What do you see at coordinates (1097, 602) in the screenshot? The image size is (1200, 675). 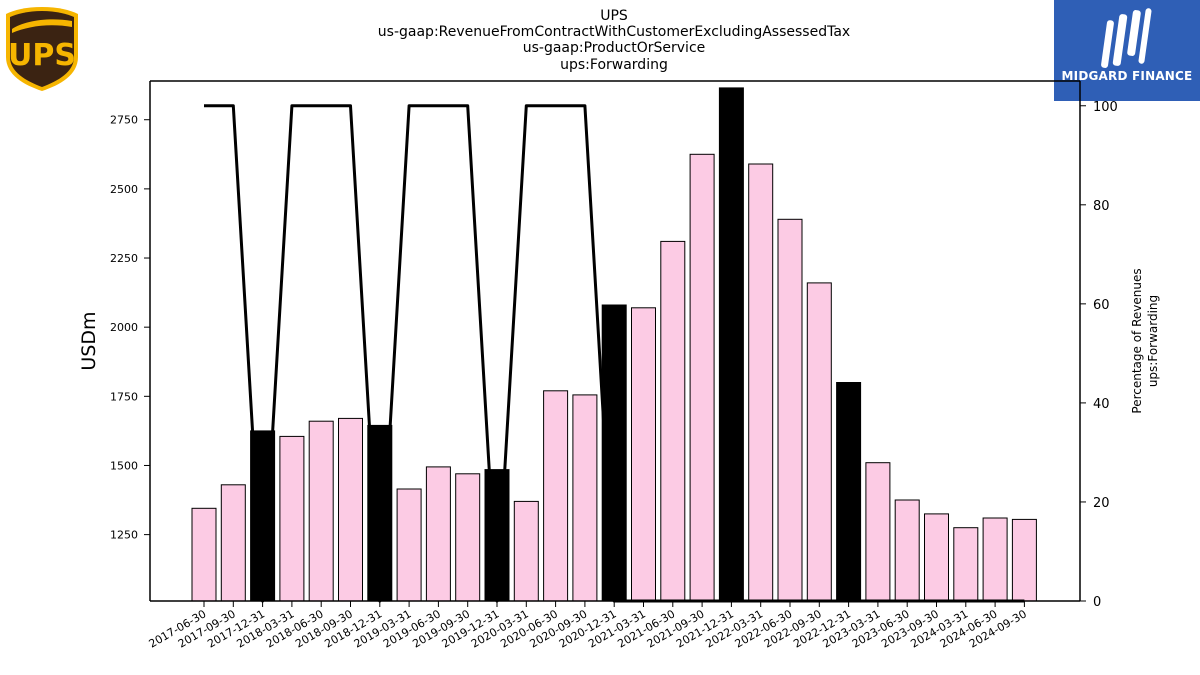 I see `y2-tick-label-0: 0` at bounding box center [1097, 602].